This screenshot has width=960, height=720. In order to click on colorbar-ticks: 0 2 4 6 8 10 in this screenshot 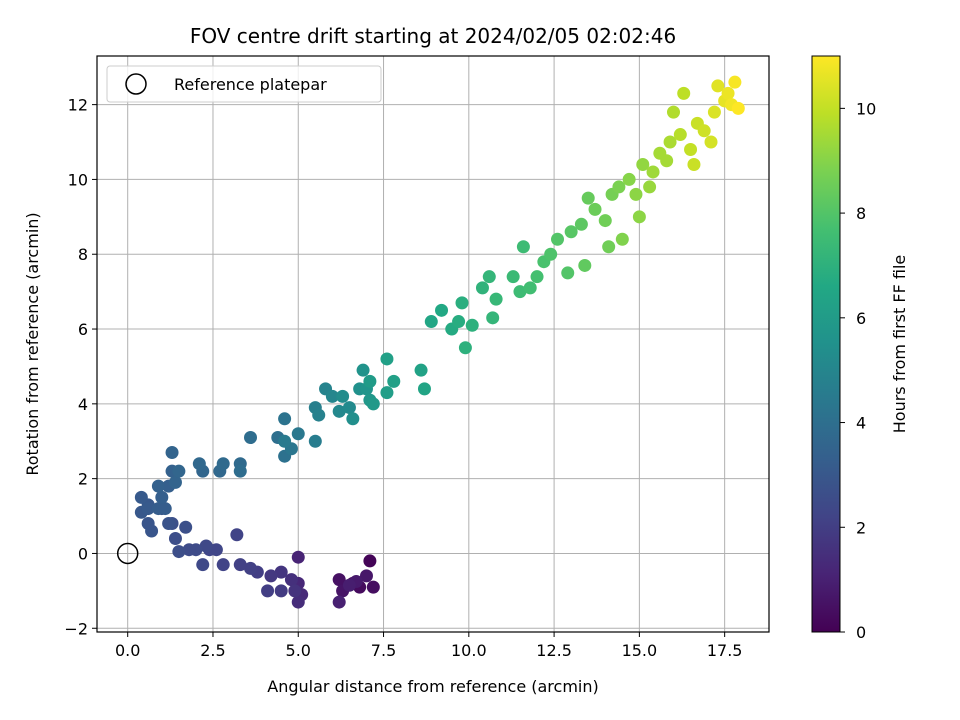, I will do `click(858, 370)`.